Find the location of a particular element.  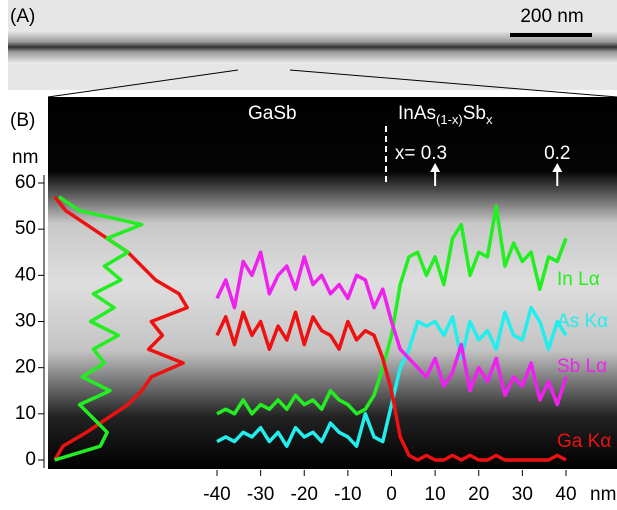

series-label: Sb Lα is located at coordinates (582, 366).